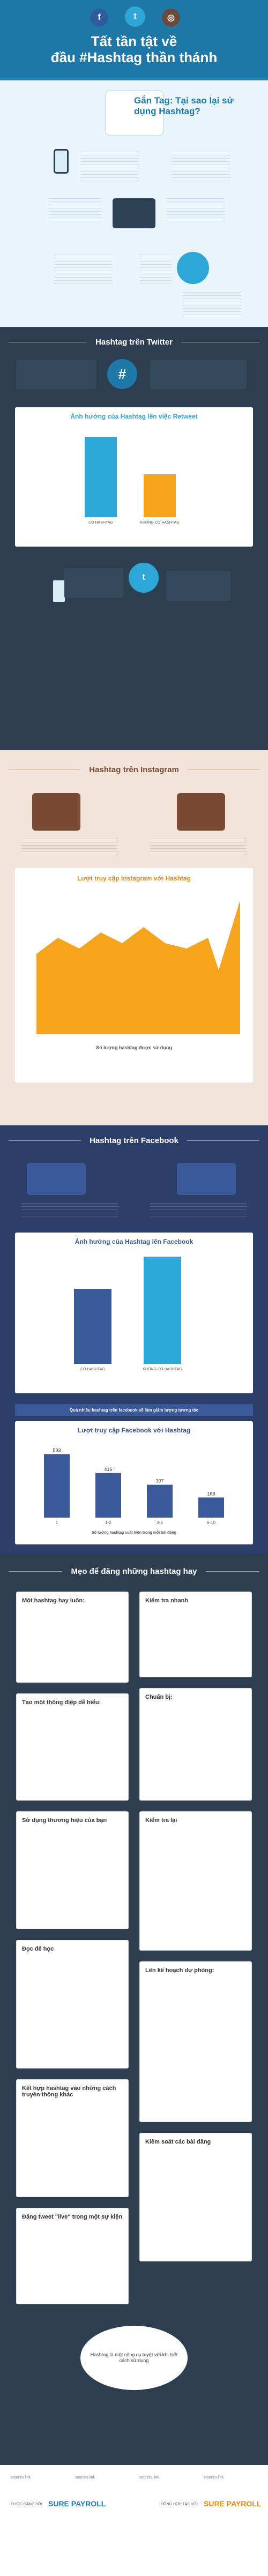  I want to click on tip-heading: Kiểm soát các bài đăng, so click(178, 2142).